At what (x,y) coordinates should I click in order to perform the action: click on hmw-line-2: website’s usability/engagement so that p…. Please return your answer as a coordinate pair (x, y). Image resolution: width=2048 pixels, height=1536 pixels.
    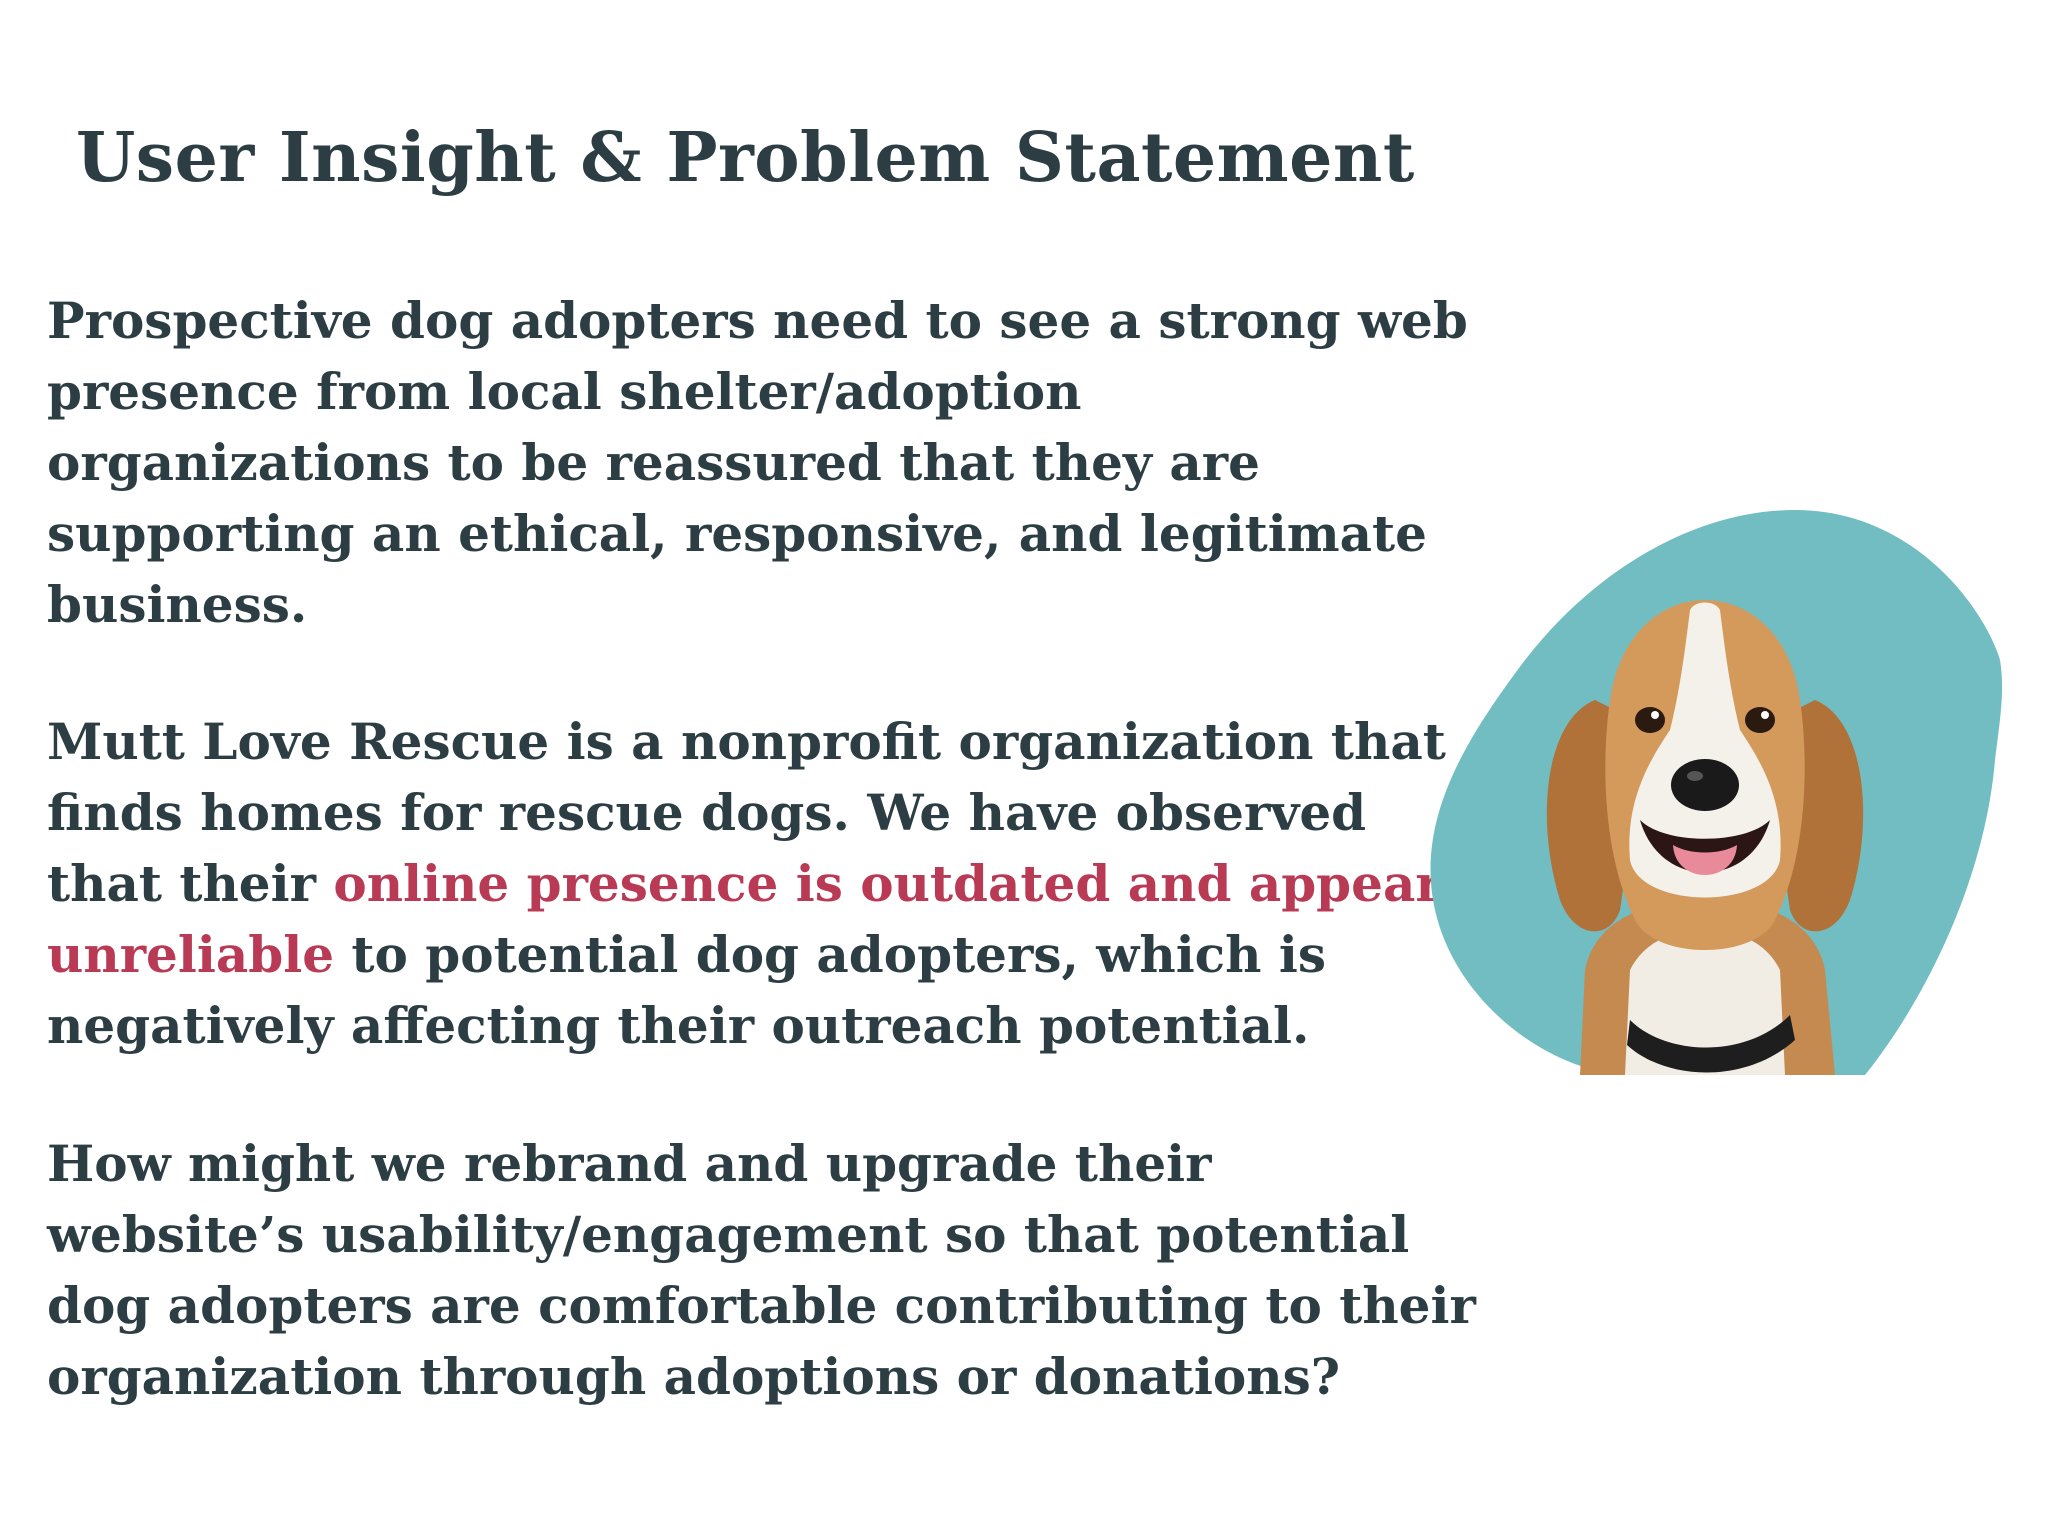
    Looking at the image, I should click on (728, 1234).